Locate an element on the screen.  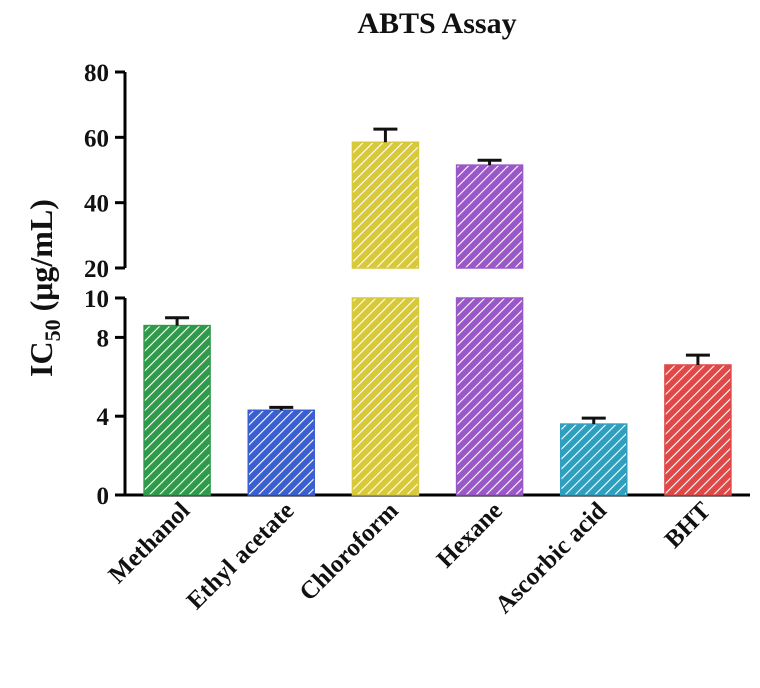
chart-title: ABTS Assay is located at coordinates (436, 23).